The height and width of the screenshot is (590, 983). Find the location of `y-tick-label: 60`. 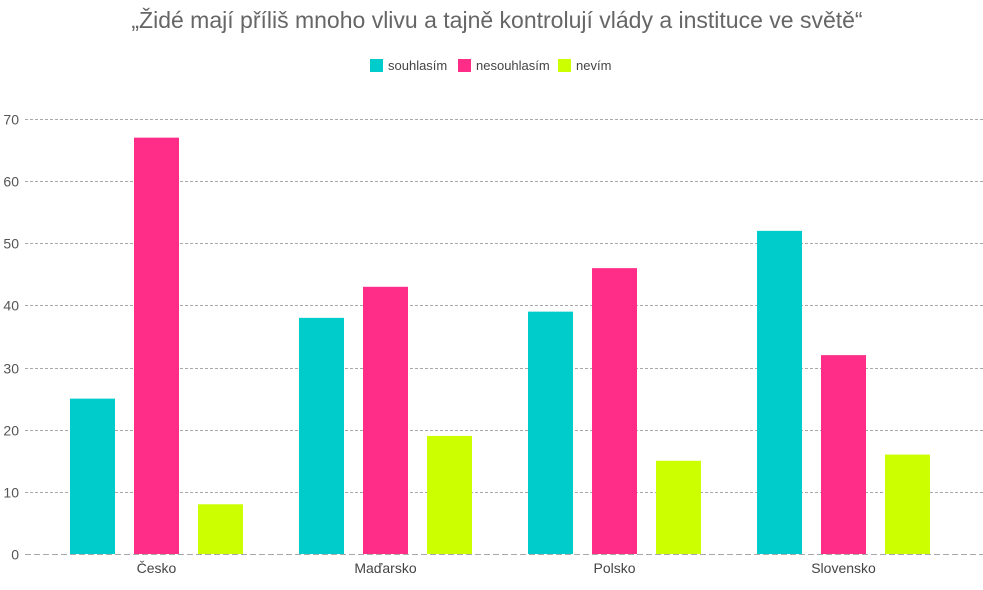

y-tick-label: 60 is located at coordinates (11, 182).